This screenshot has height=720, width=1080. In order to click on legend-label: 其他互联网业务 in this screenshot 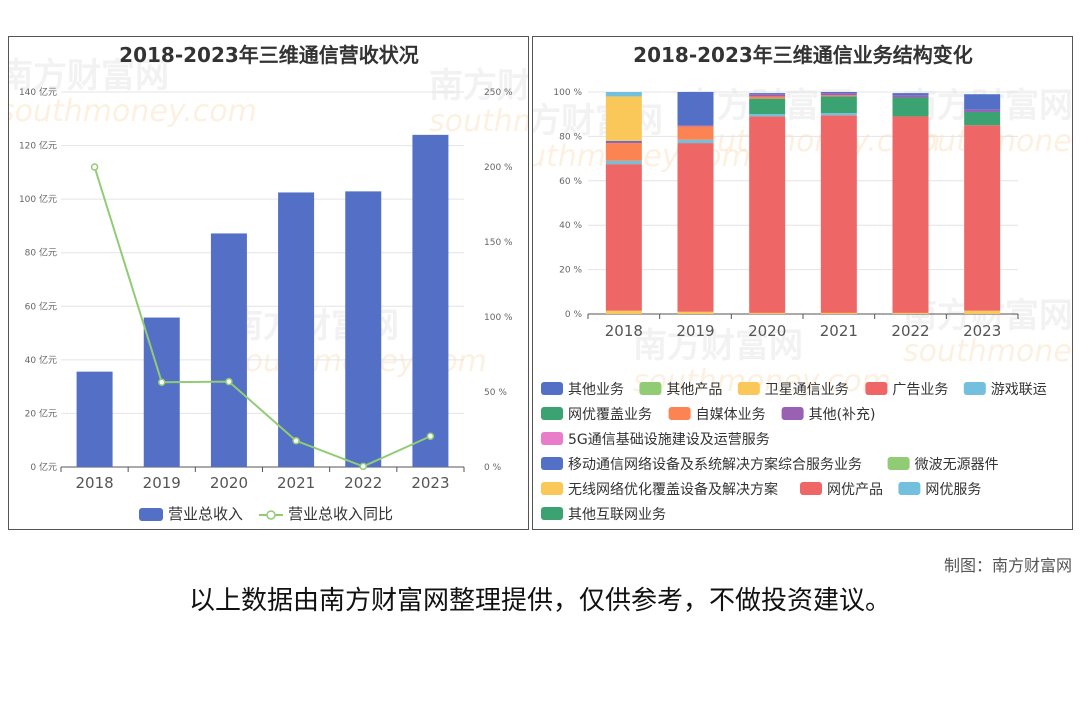, I will do `click(617, 515)`.